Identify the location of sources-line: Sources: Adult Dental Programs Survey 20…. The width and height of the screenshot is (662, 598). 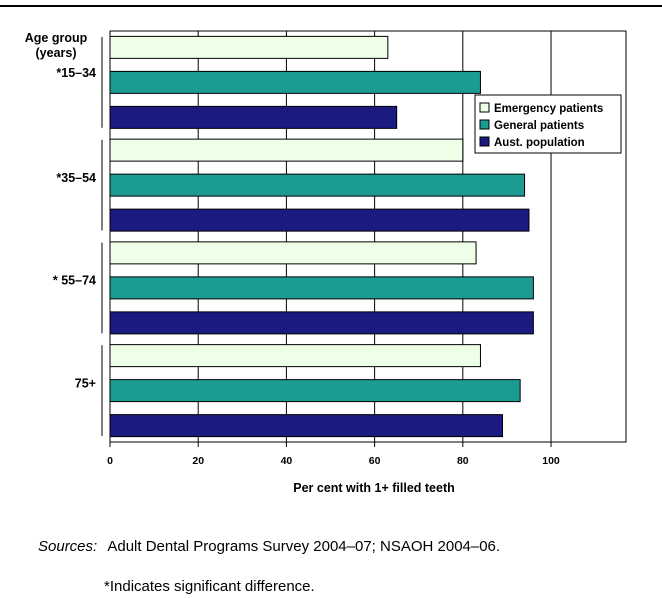
(269, 546).